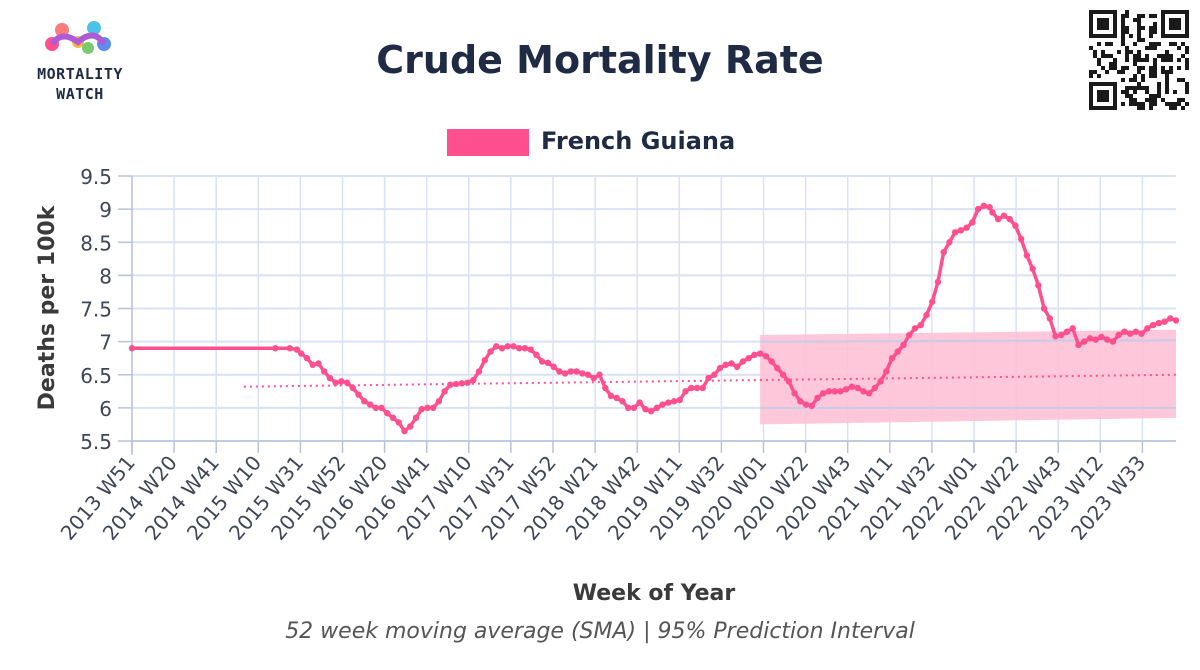 Image resolution: width=1200 pixels, height=670 pixels. What do you see at coordinates (78, 37) in the screenshot?
I see `mortality-watch-logo` at bounding box center [78, 37].